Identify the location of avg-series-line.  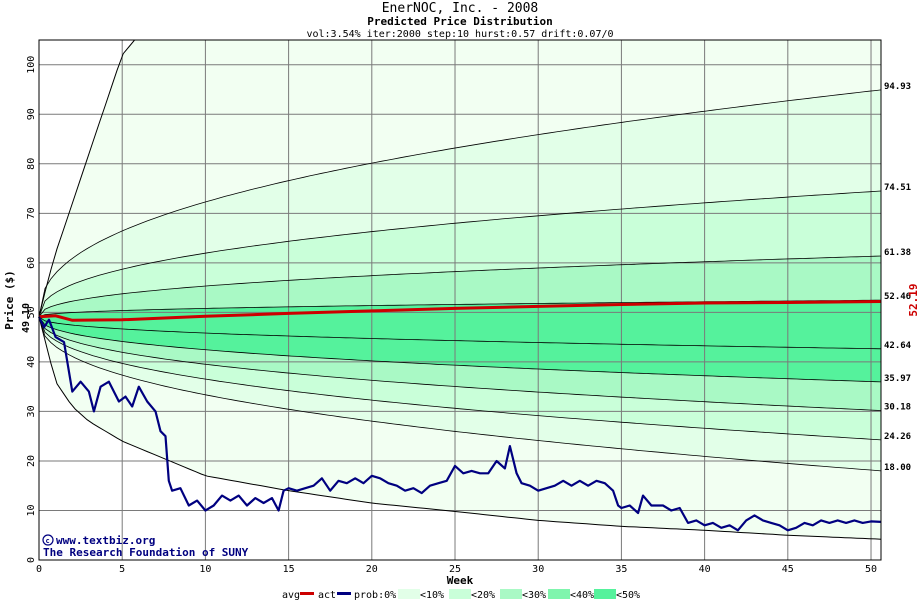
(460, 311).